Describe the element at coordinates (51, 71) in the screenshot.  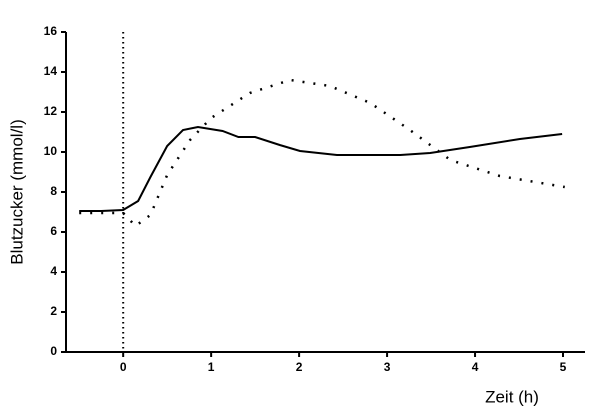
I see `y-tick-label: 14` at that location.